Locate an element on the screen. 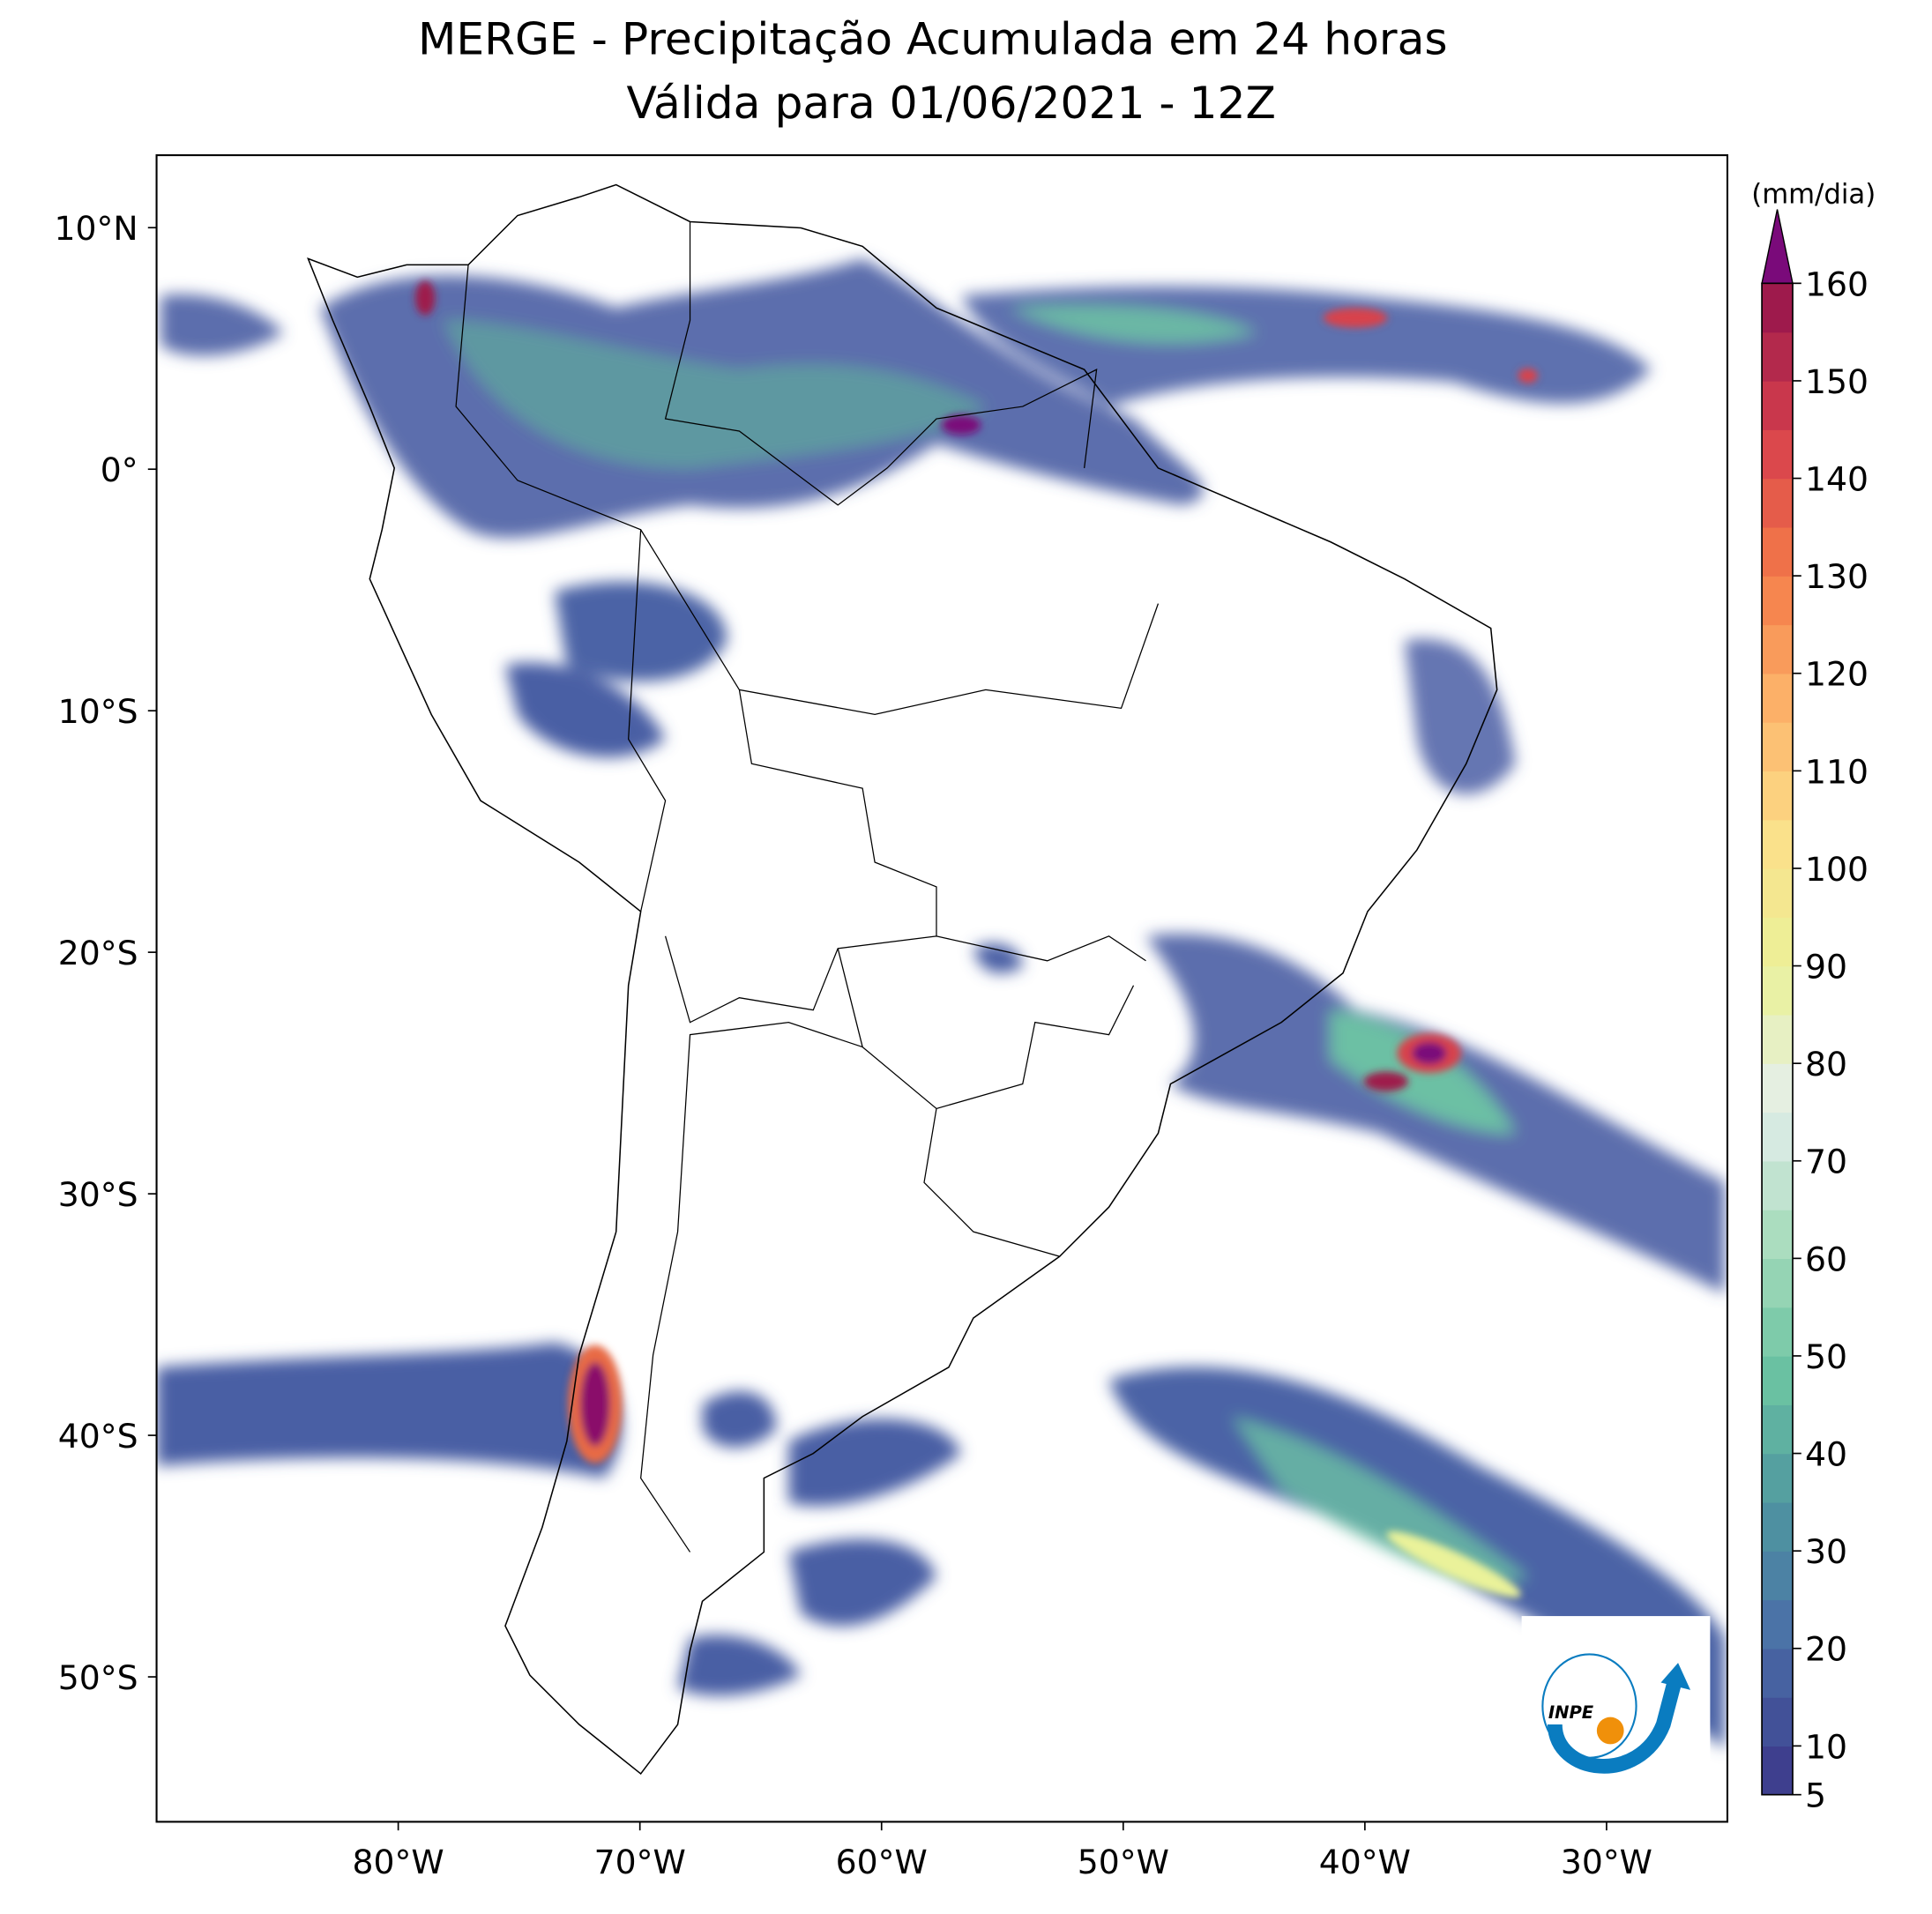 Image resolution: width=1932 pixels, height=1914 pixels. y-tick-label: 0° is located at coordinates (119, 470).